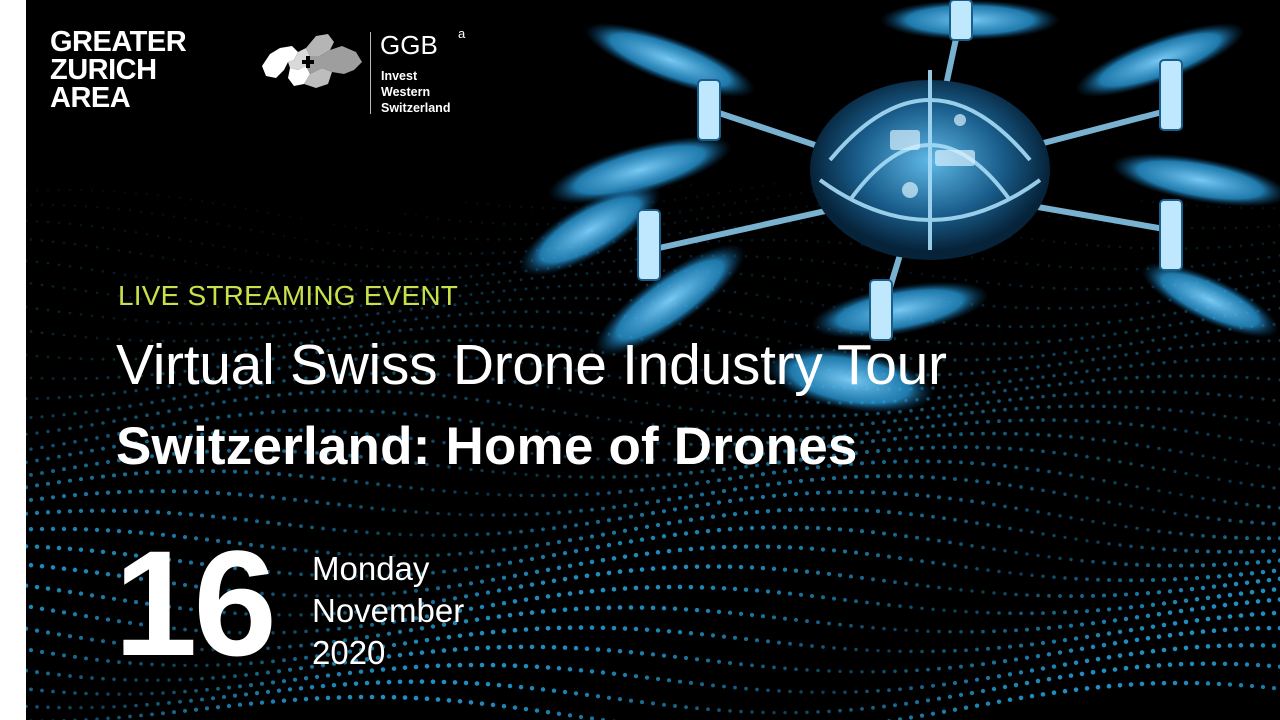 This screenshot has height=720, width=1280. I want to click on left-white-stripe, so click(13, 360).